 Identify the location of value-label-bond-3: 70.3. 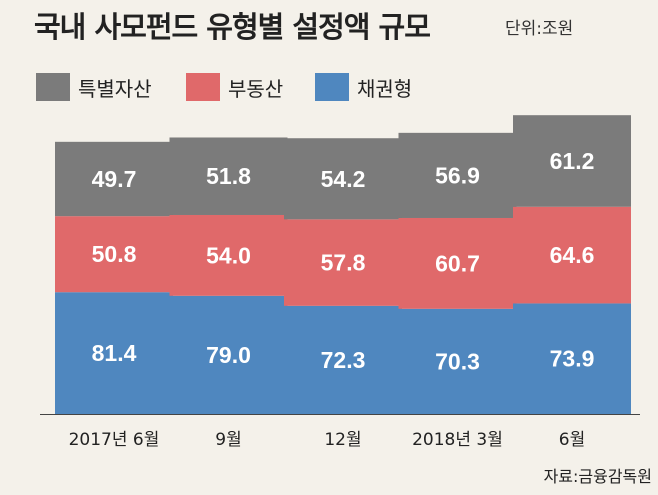
(457, 361).